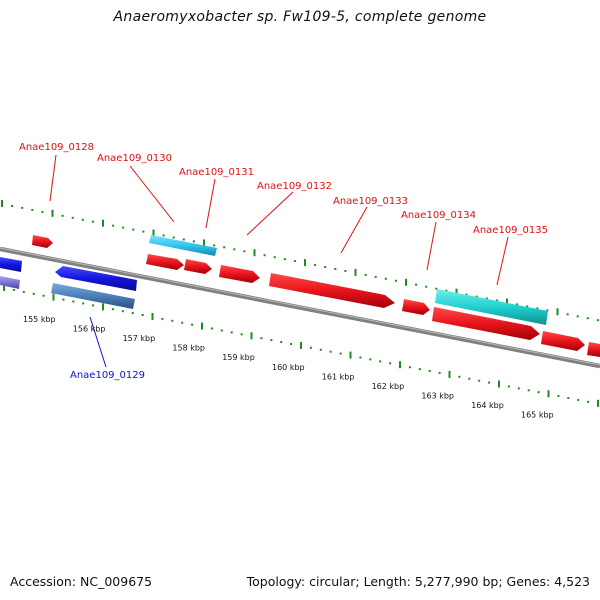  I want to click on gene-label-anae109-0130: Anae109_0130, so click(134, 158).